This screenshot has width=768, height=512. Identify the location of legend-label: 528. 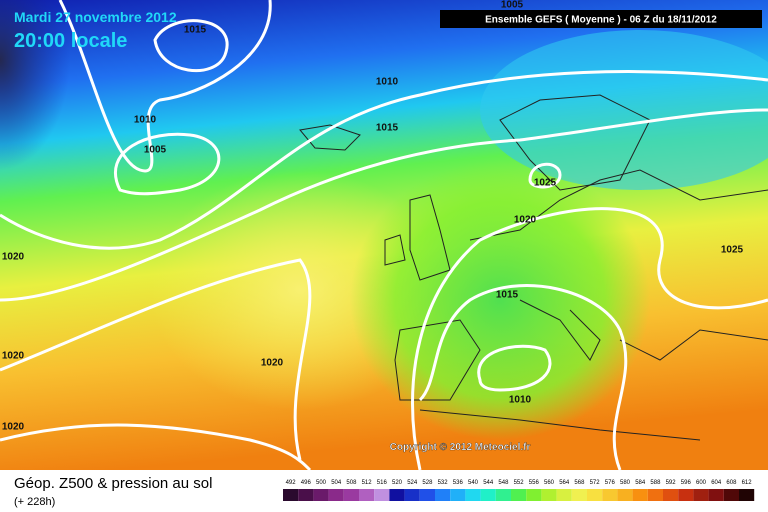
(427, 483).